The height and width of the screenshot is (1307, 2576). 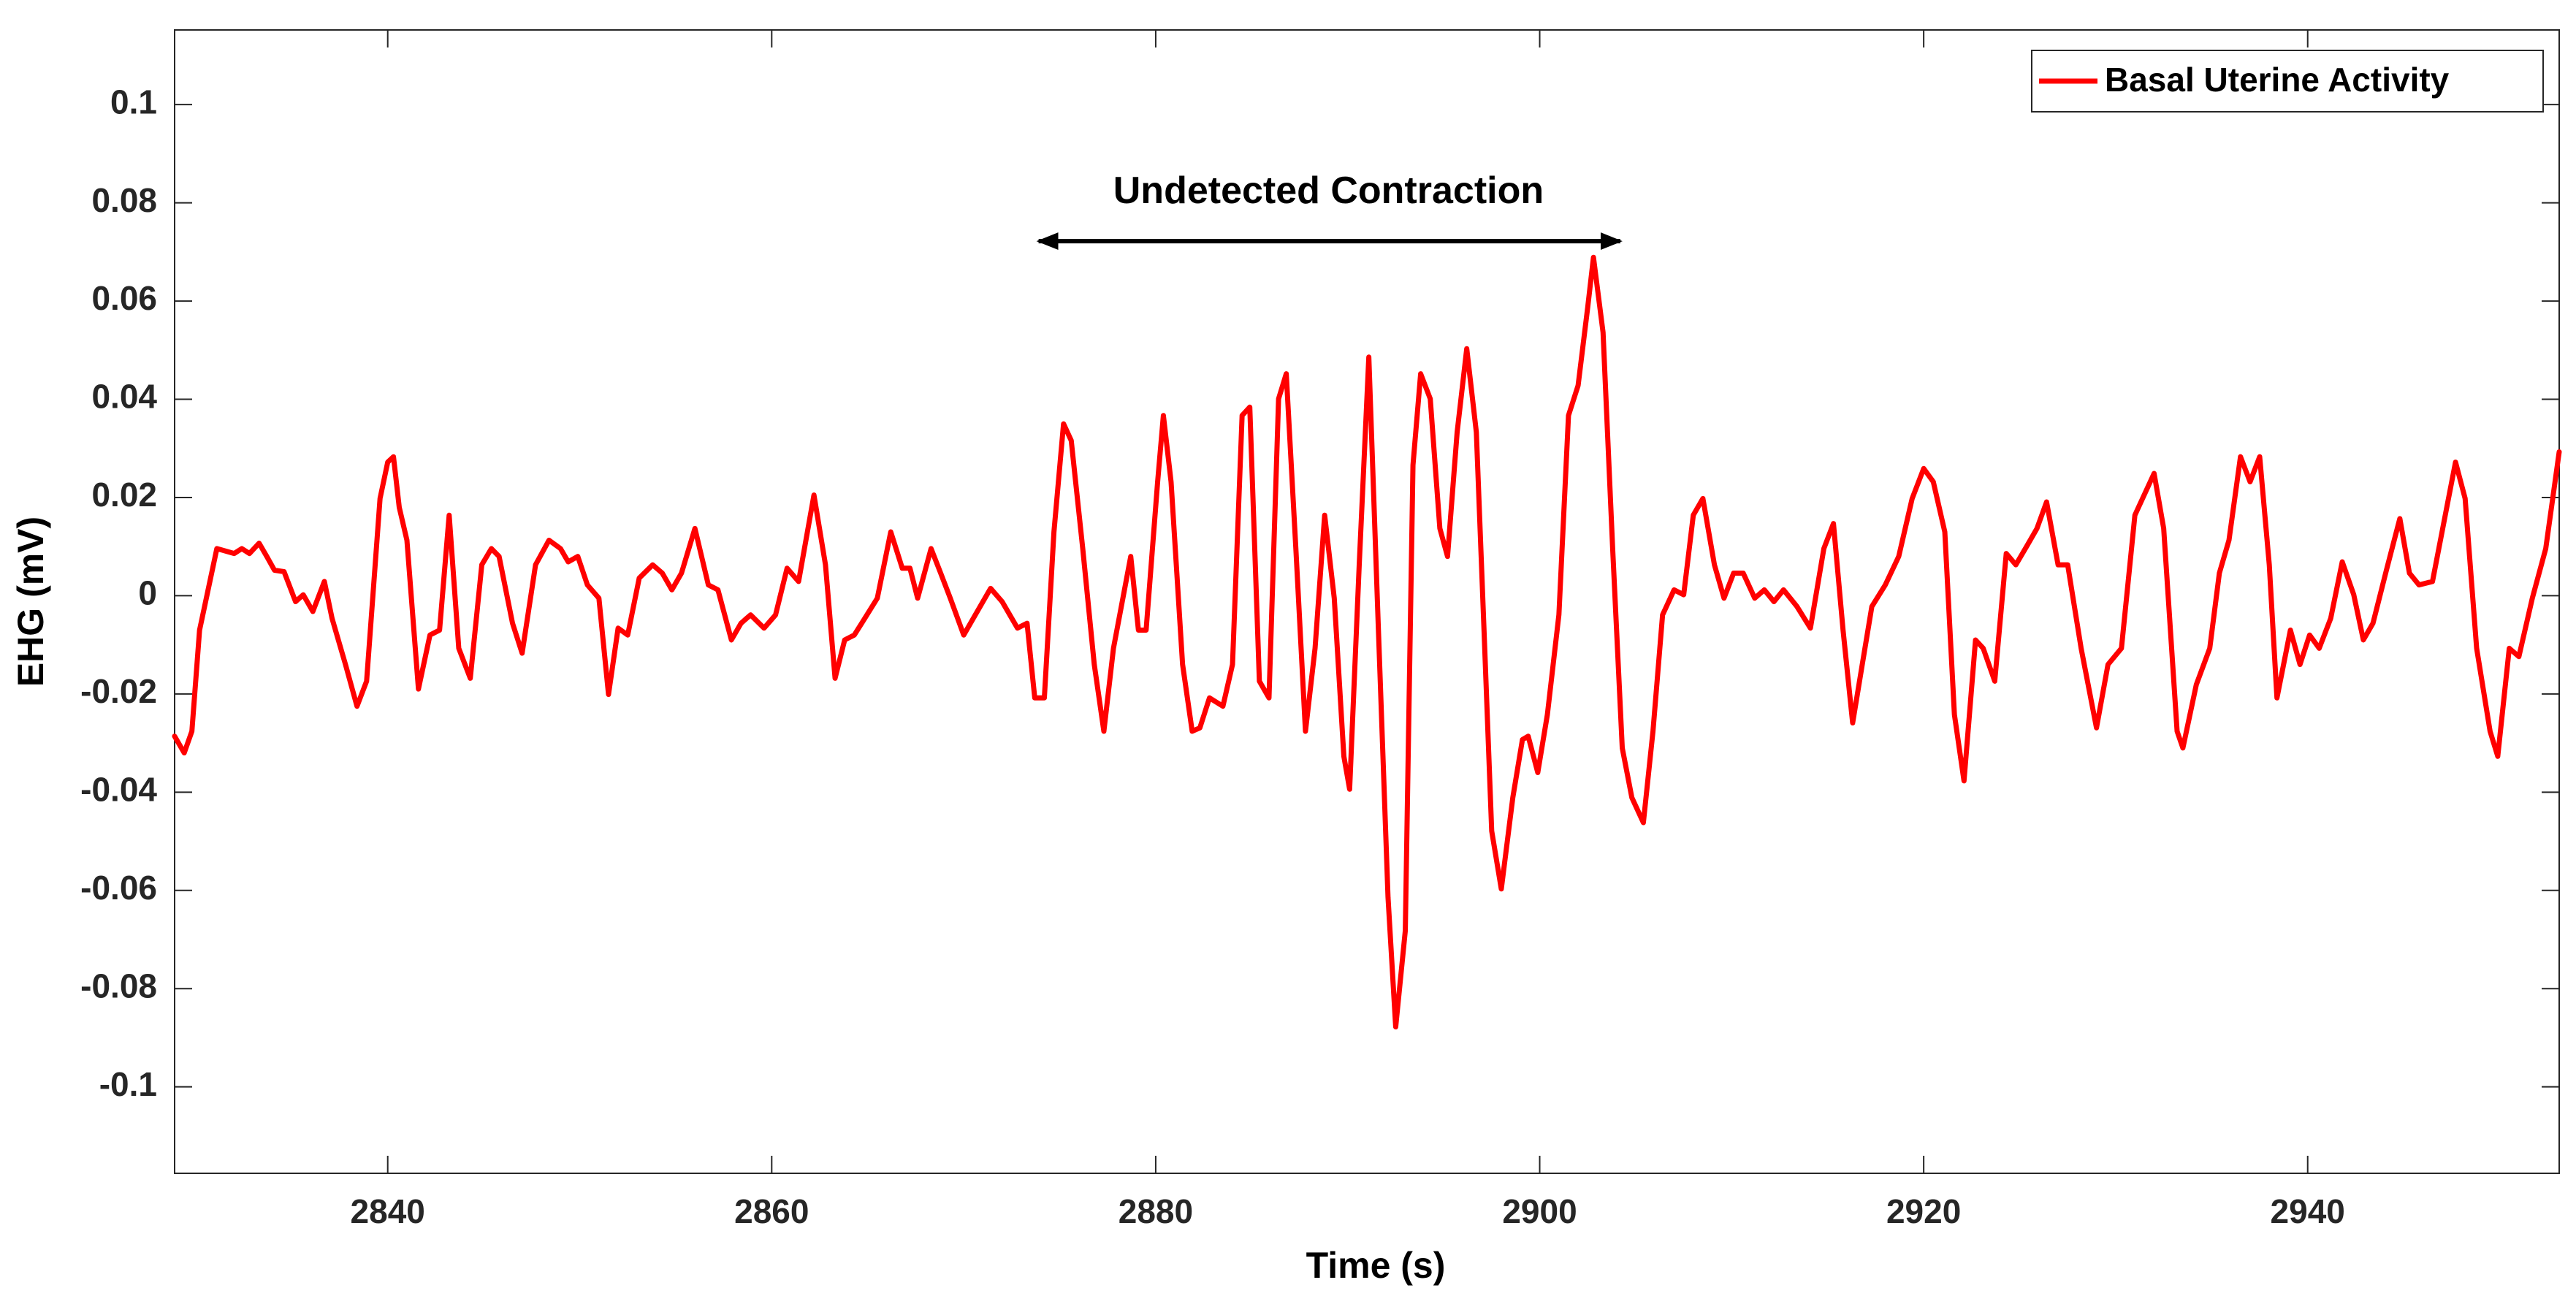 I want to click on y-tick-label: -0.08, so click(x=119, y=986).